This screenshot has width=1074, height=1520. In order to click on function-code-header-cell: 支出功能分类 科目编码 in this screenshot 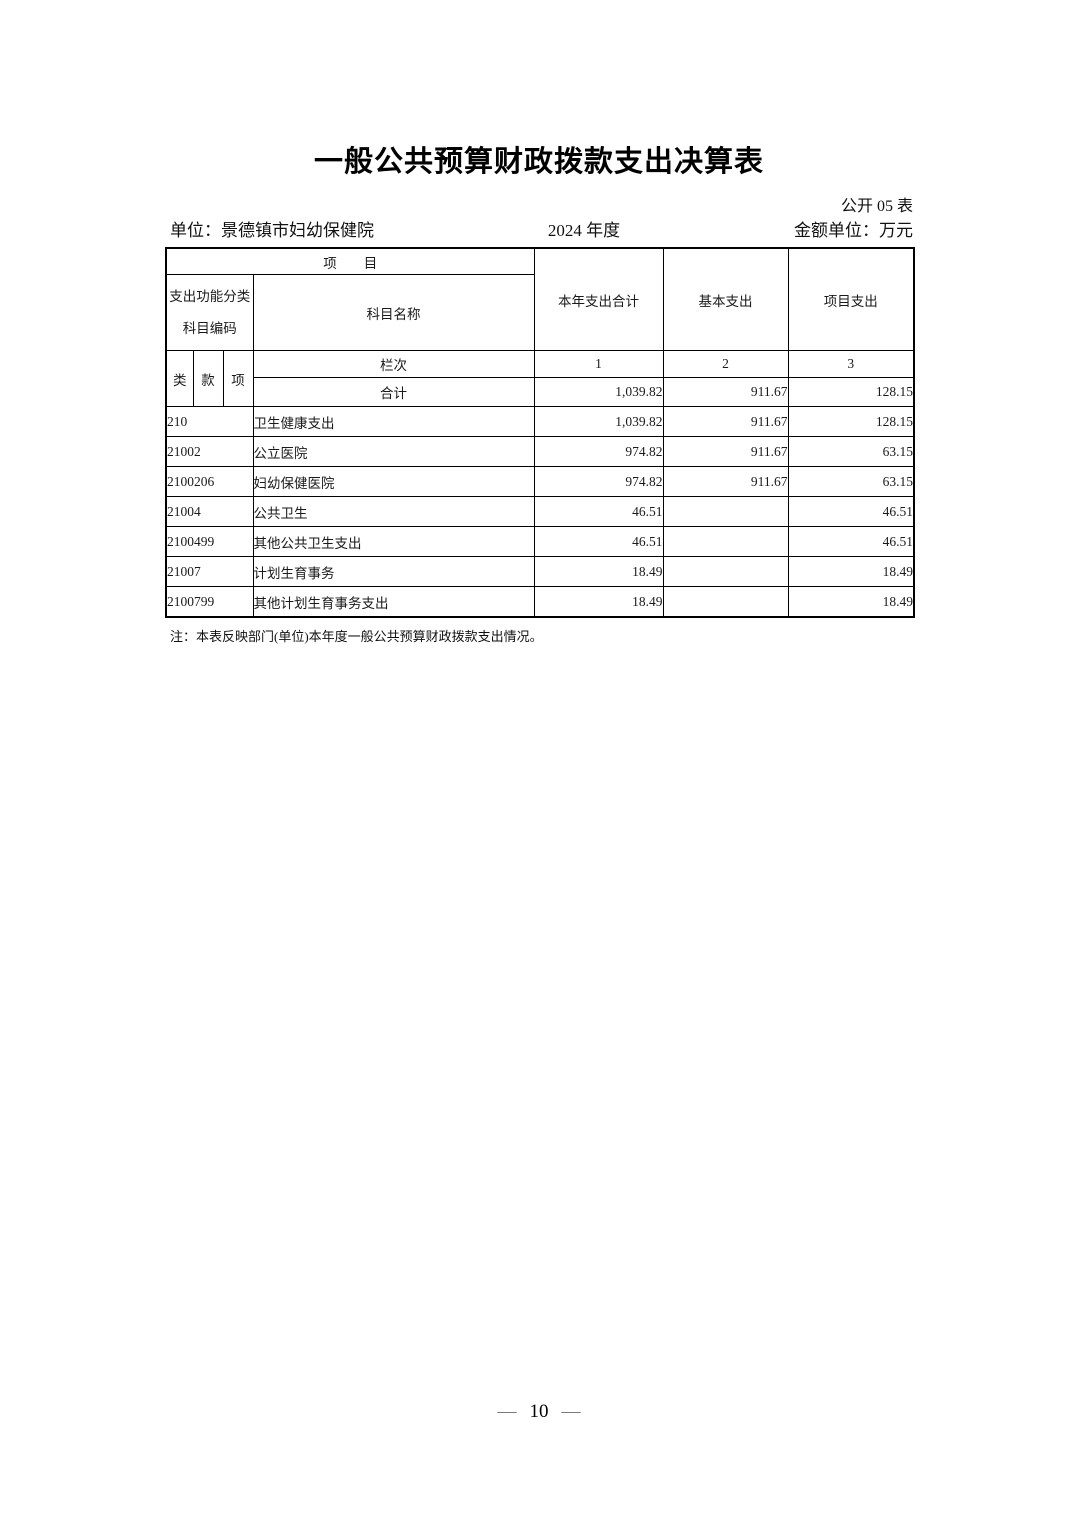, I will do `click(209, 312)`.